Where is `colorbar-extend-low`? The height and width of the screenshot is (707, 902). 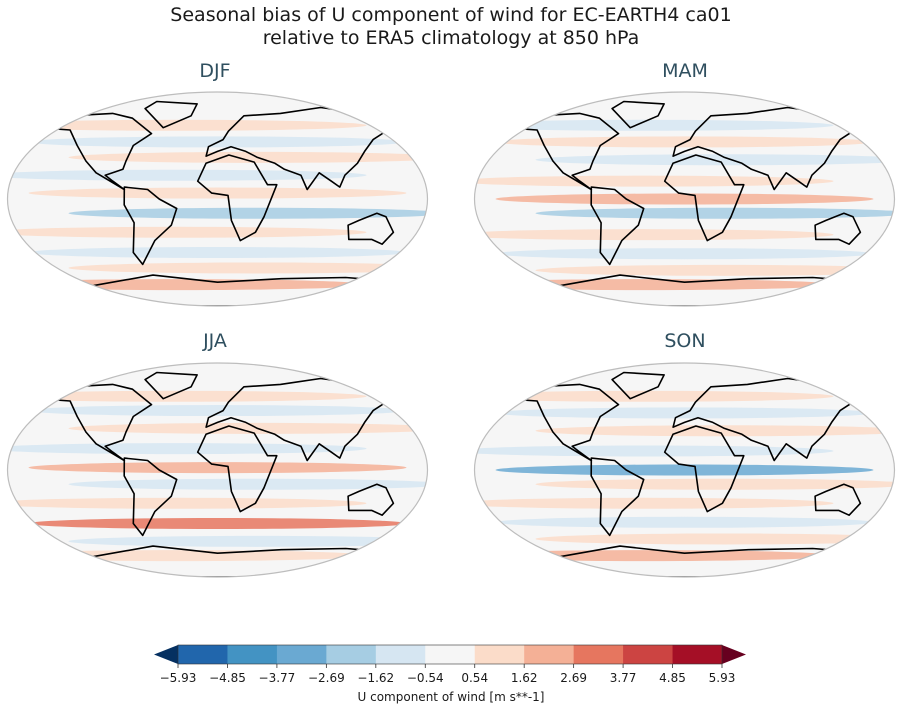
colorbar-extend-low is located at coordinates (166, 654).